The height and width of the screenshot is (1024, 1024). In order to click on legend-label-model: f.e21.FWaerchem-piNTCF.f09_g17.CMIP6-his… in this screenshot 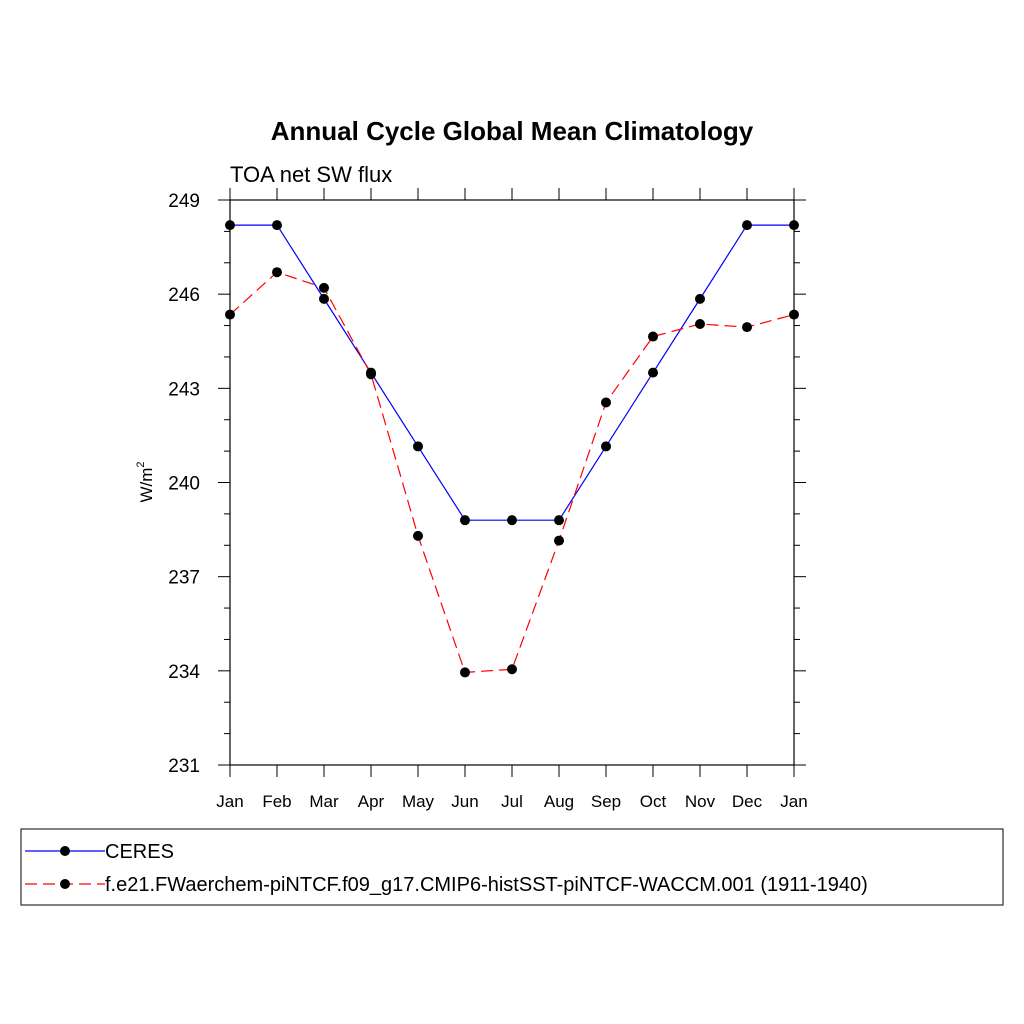, I will do `click(486, 885)`.